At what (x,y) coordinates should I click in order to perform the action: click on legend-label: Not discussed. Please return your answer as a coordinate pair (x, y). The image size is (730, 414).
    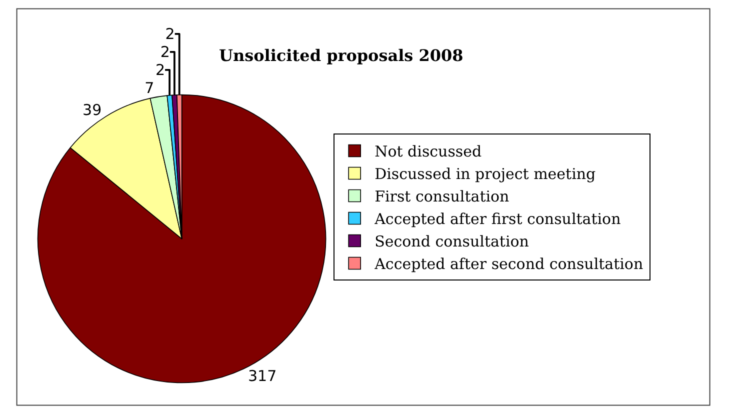
    Looking at the image, I should click on (428, 151).